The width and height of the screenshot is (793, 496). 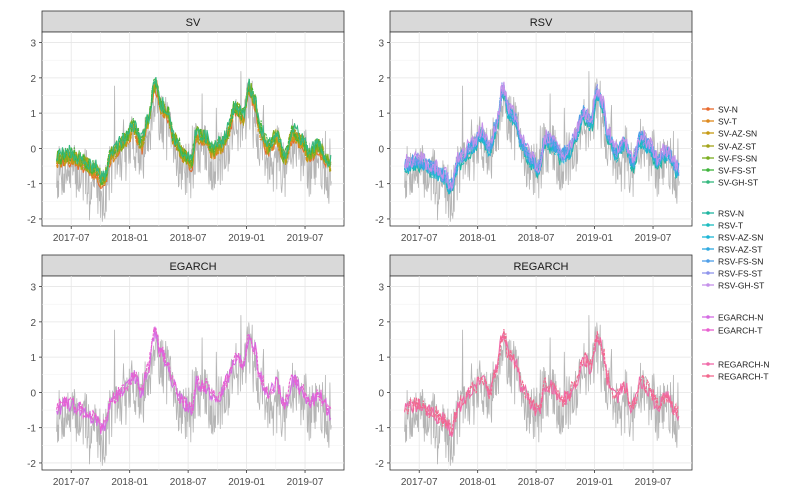 What do you see at coordinates (737, 159) in the screenshot?
I see `legend-label: SV-FS-SN` at bounding box center [737, 159].